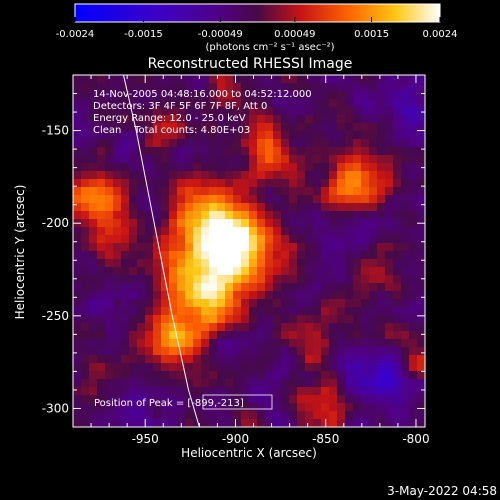 This screenshot has width=500, height=500. I want to click on annotation-energy-range: Energy Range: 12.0 - 25.0 keV, so click(169, 118).